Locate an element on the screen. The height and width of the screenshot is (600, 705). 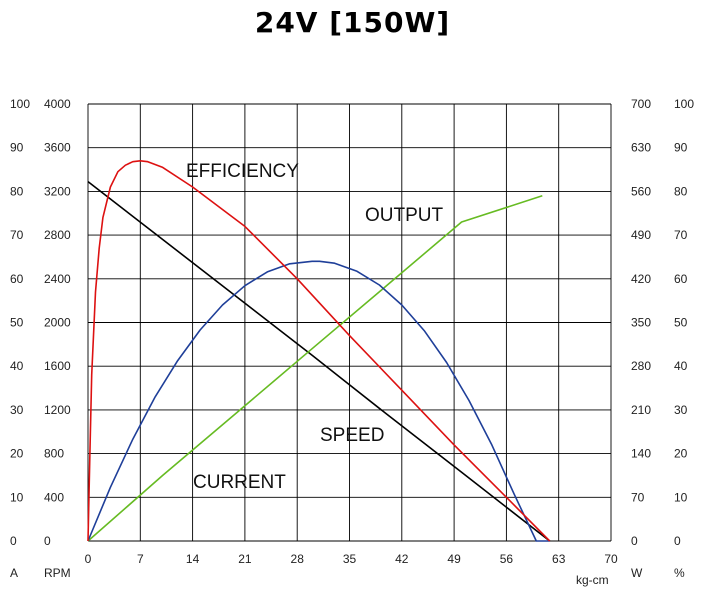
x-tick-label: 28 is located at coordinates (298, 559).